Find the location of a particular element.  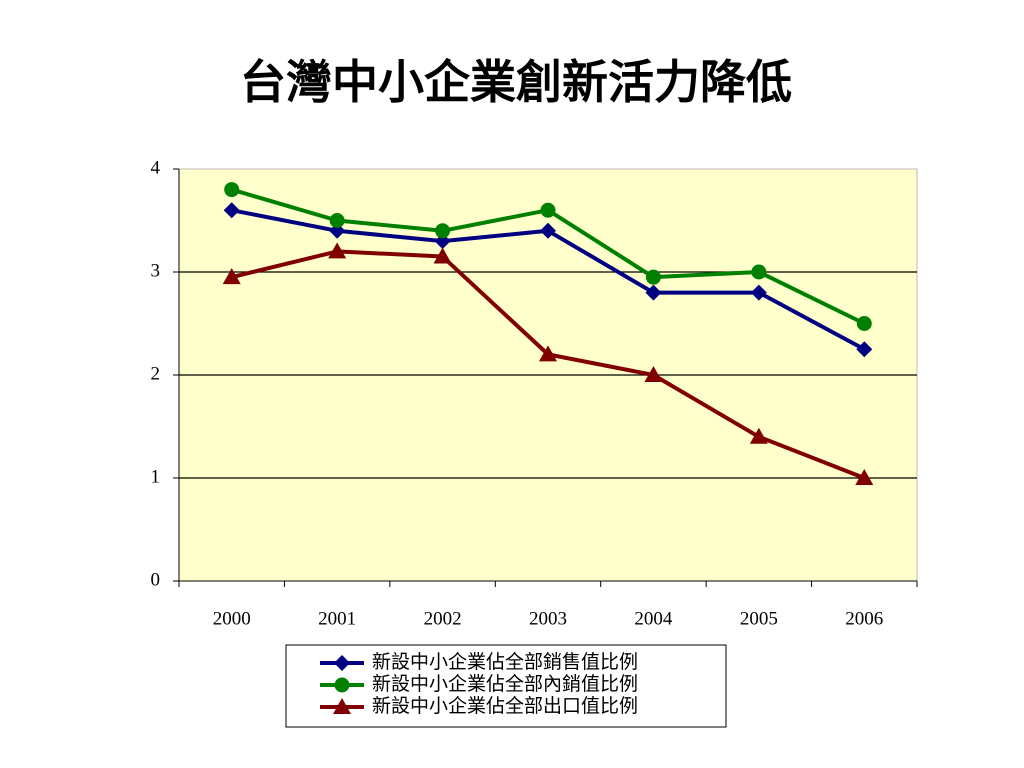

legend-label: 新設中小企業佔全部內銷值比例 is located at coordinates (505, 684).